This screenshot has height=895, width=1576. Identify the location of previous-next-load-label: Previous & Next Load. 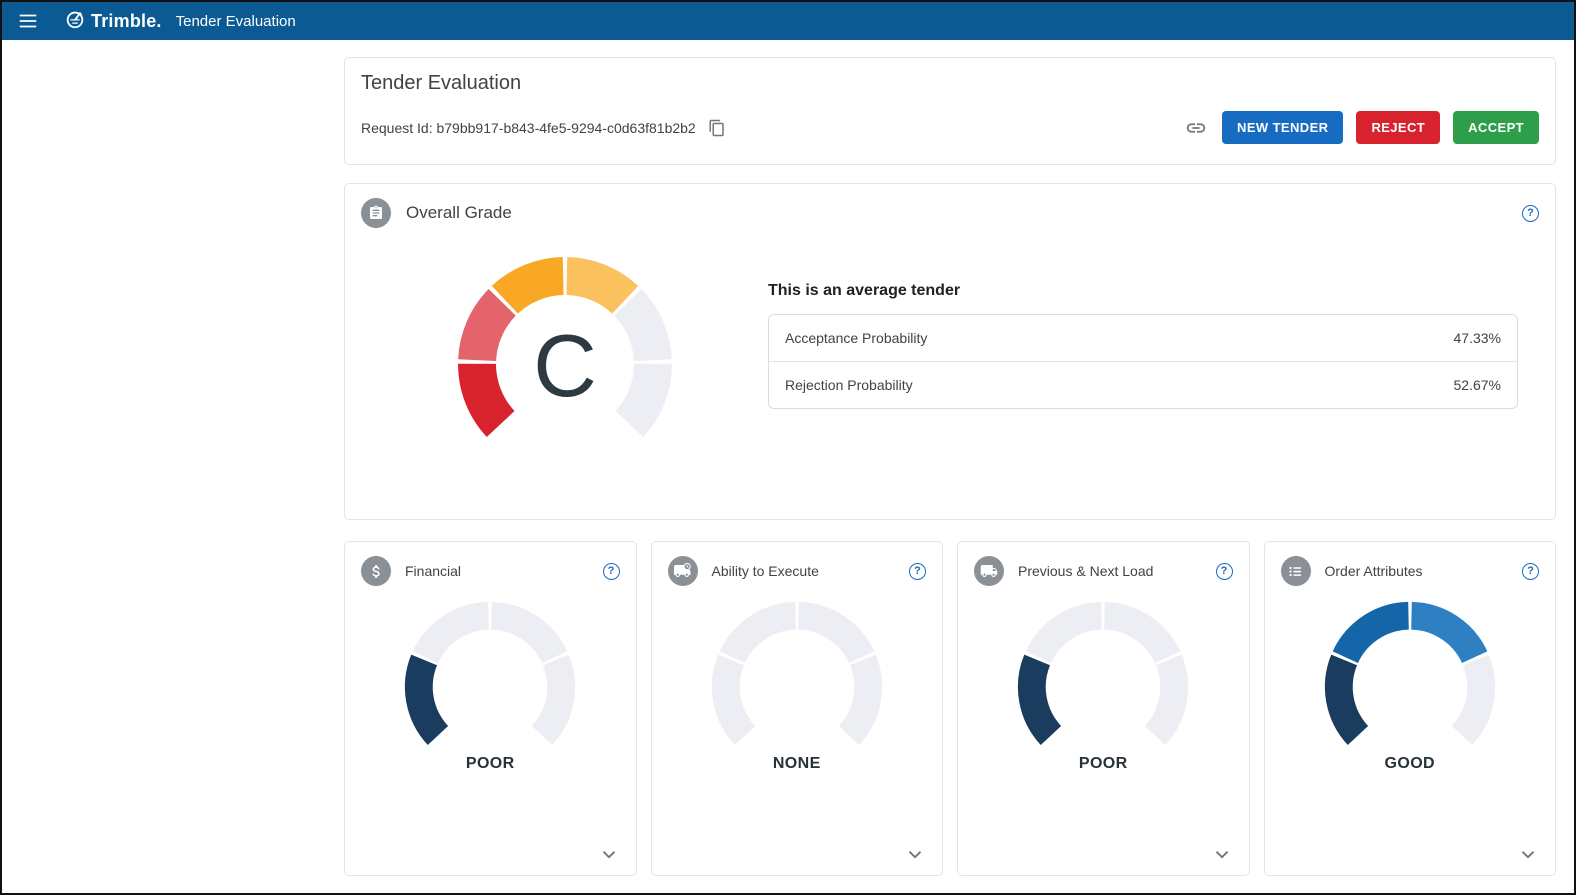
(1086, 571).